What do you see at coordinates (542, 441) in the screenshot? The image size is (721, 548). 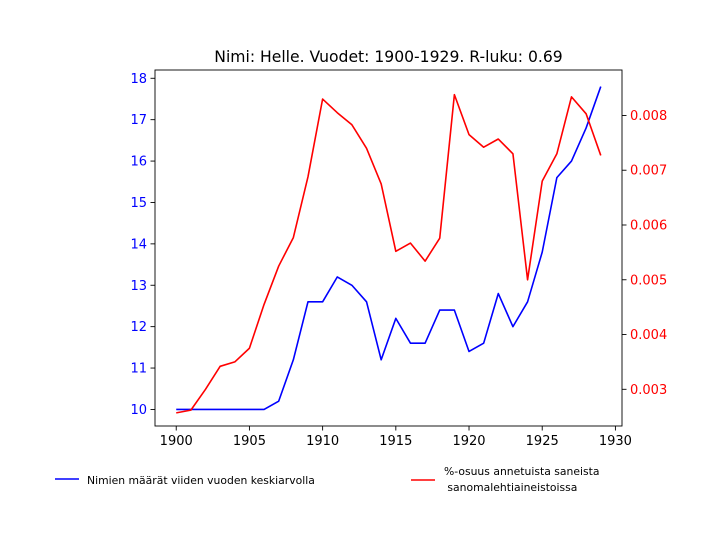 I see `x-tick-label: 1925` at bounding box center [542, 441].